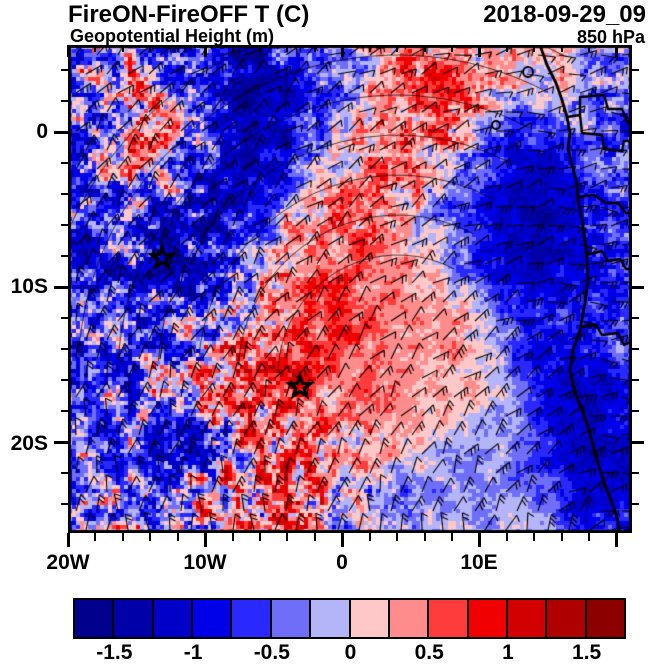 Image resolution: width=650 pixels, height=667 pixels. Describe the element at coordinates (610, 37) in the screenshot. I see `pressure-level-label: 850 hPa` at that location.